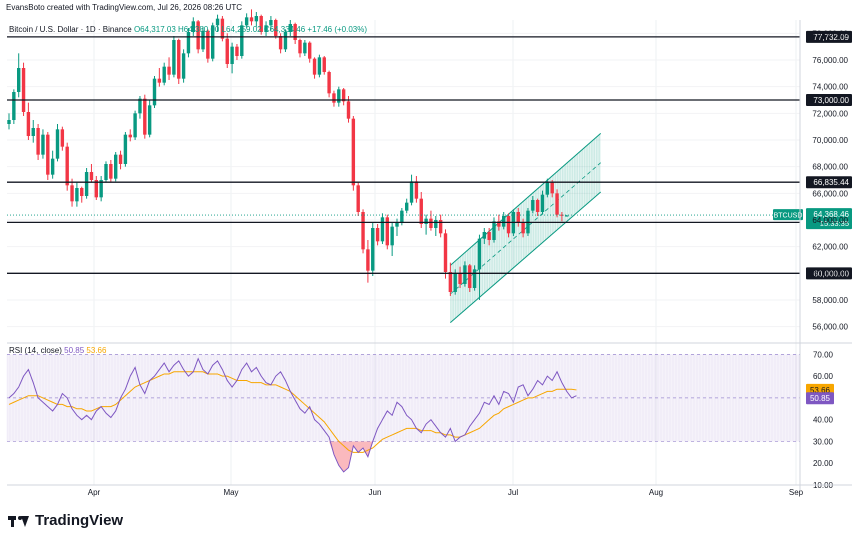 Image resolution: width=860 pixels, height=541 pixels. What do you see at coordinates (19, 521) in the screenshot?
I see `tradingview-logo-icon` at bounding box center [19, 521].